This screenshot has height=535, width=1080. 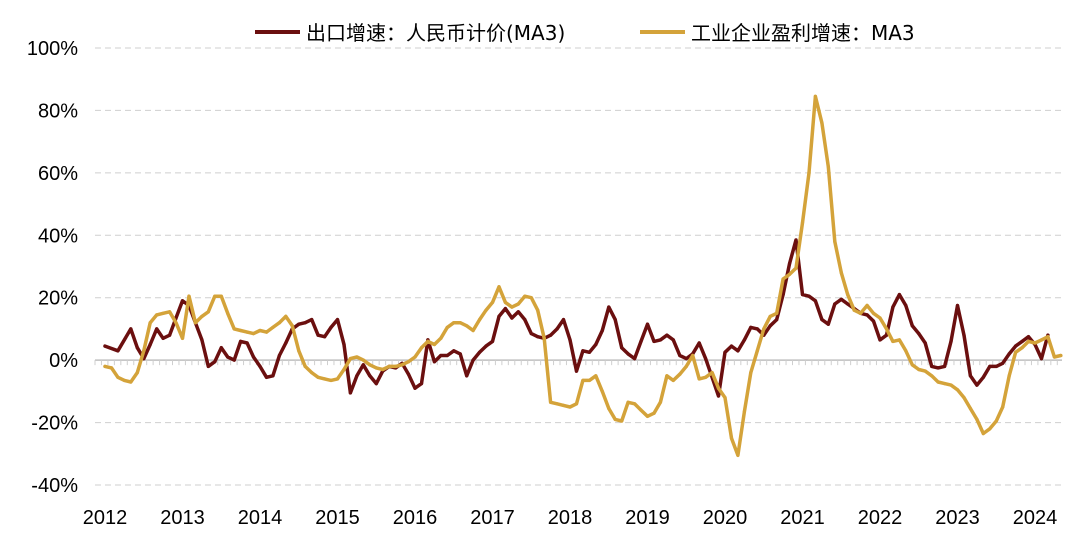 I want to click on legend: 出口增速：人民币计价(MA3) 工业企业盈利增速：MA3, so click(x=585, y=33).